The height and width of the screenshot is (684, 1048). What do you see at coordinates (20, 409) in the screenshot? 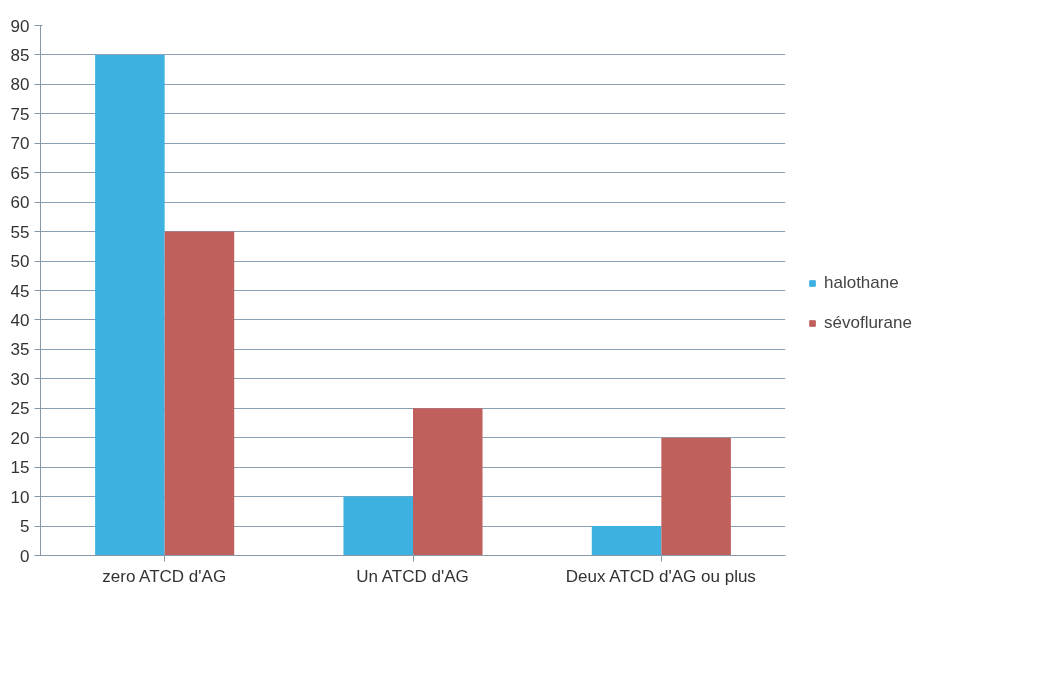
I see `y-tick-label: 25` at bounding box center [20, 409].